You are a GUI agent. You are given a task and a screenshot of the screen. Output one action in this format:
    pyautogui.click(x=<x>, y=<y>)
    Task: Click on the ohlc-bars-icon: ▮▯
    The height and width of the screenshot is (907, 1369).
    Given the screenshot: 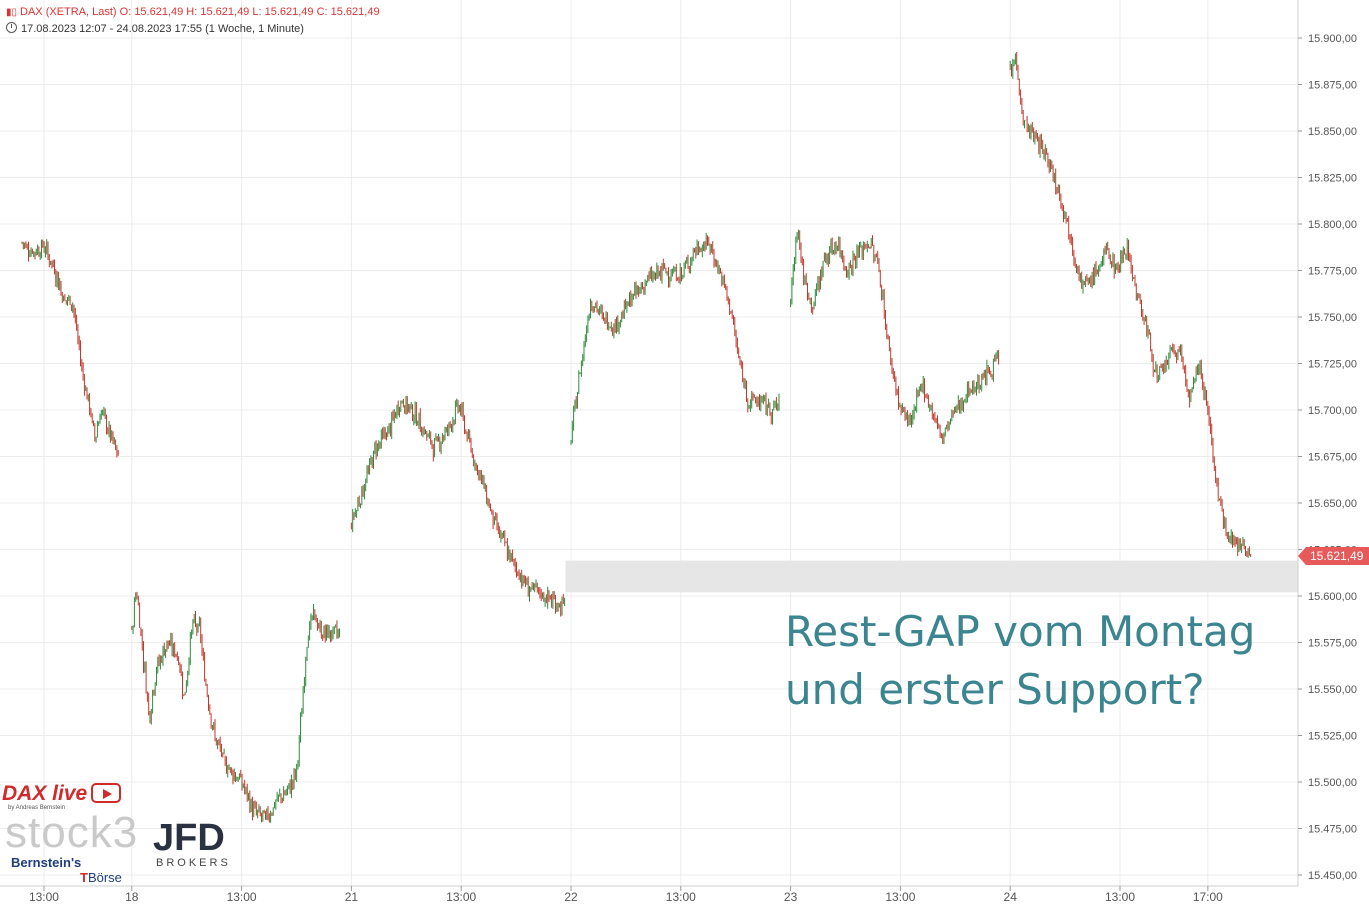 What is the action you would take?
    pyautogui.click(x=12, y=12)
    